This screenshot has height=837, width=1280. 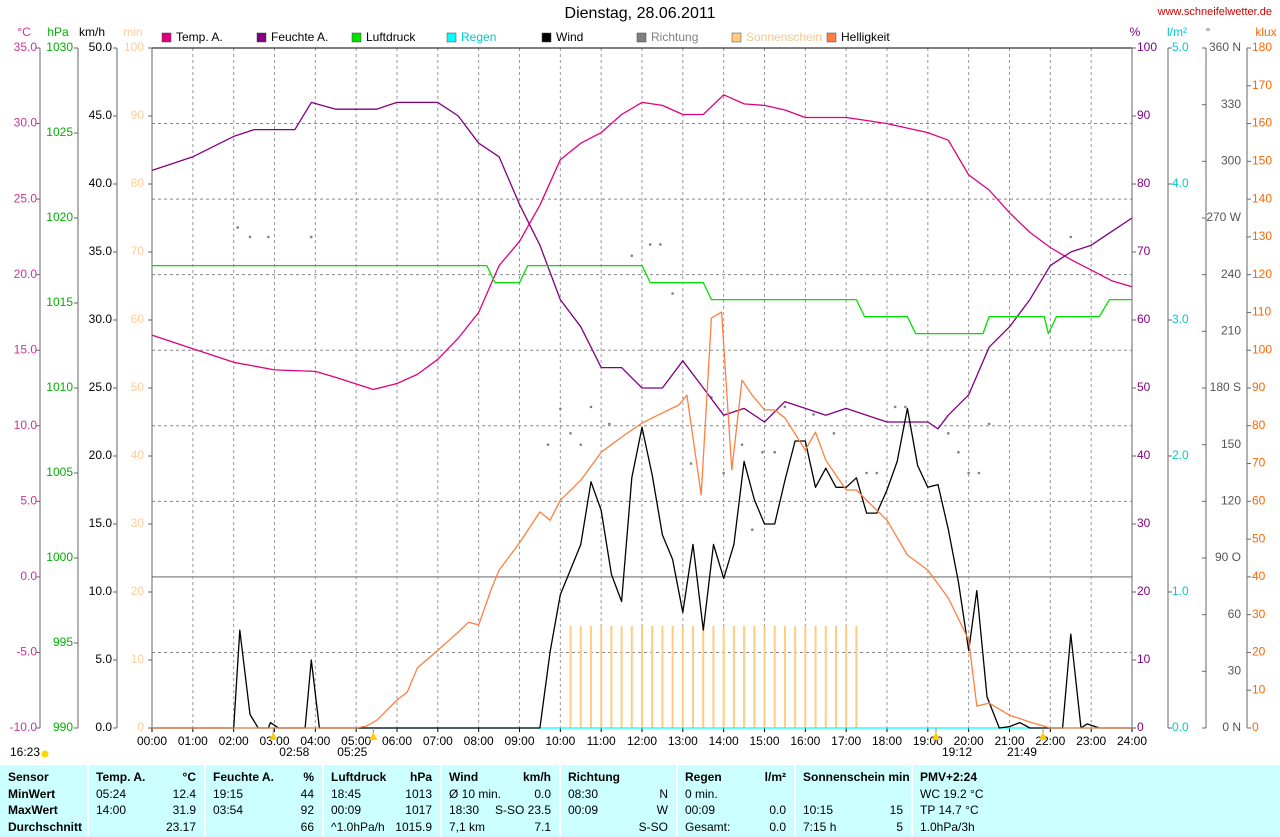 What do you see at coordinates (59, 217) in the screenshot?
I see `y-tick-label: 1020` at bounding box center [59, 217].